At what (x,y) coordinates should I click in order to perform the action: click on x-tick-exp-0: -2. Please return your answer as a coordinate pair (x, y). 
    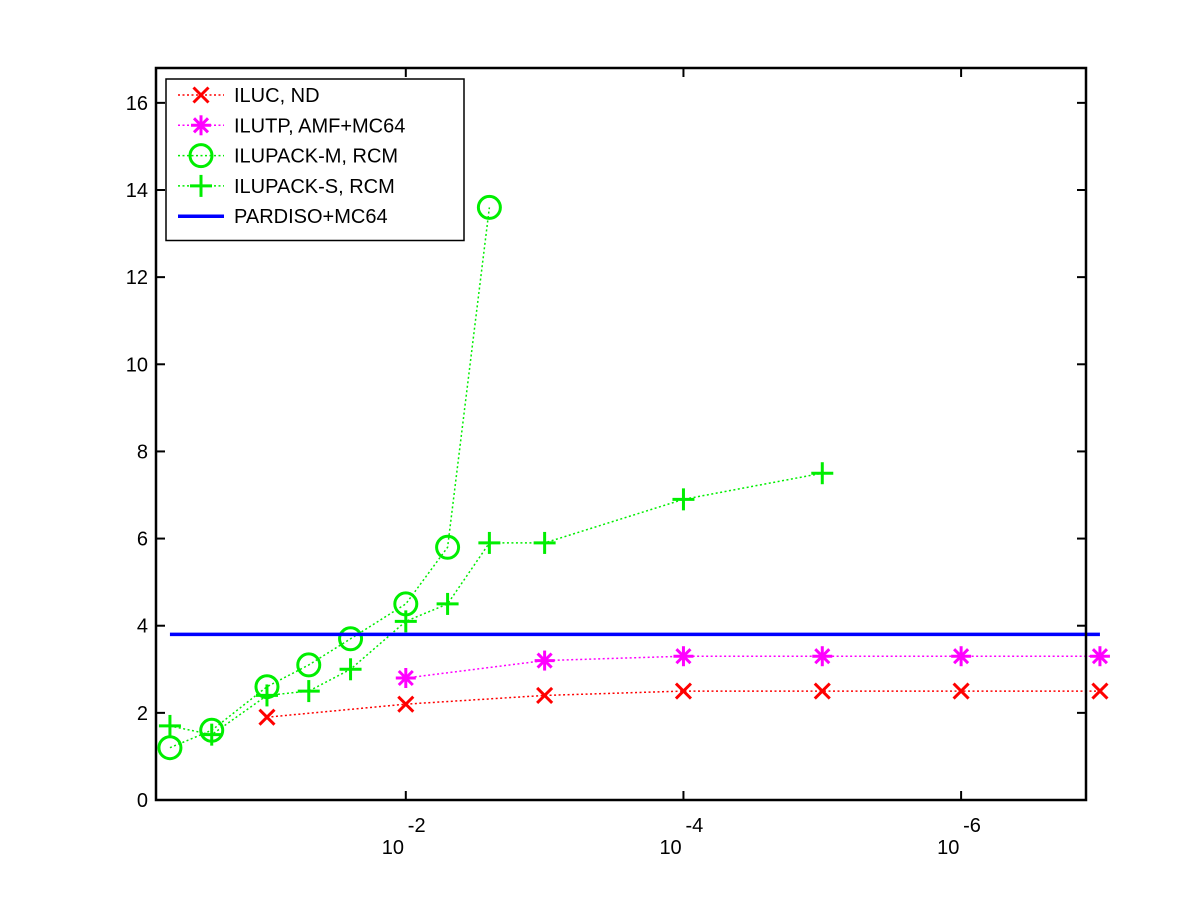
    Looking at the image, I should click on (417, 826).